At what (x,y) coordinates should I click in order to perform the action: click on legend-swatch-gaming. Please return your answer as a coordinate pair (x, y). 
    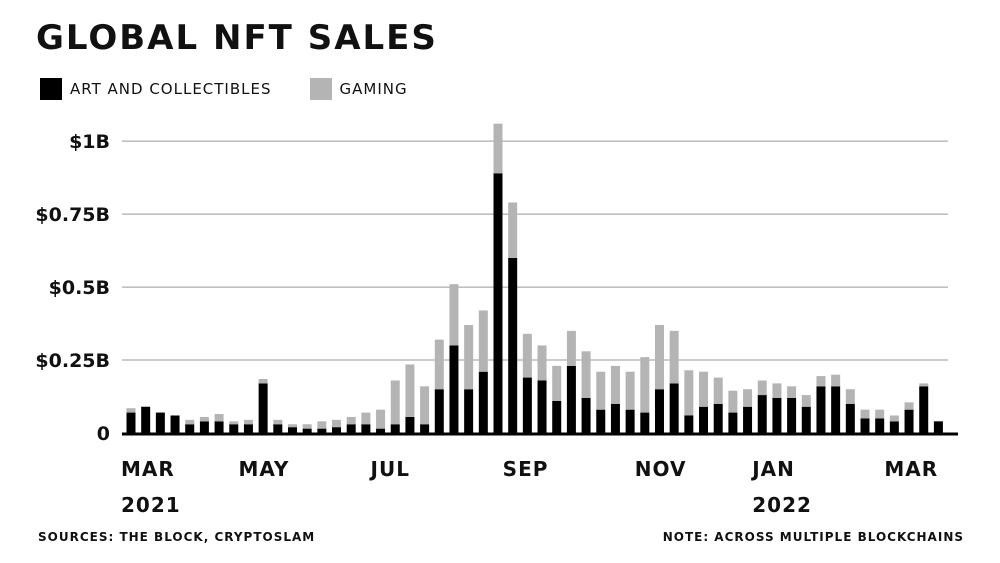
    Looking at the image, I should click on (320, 89).